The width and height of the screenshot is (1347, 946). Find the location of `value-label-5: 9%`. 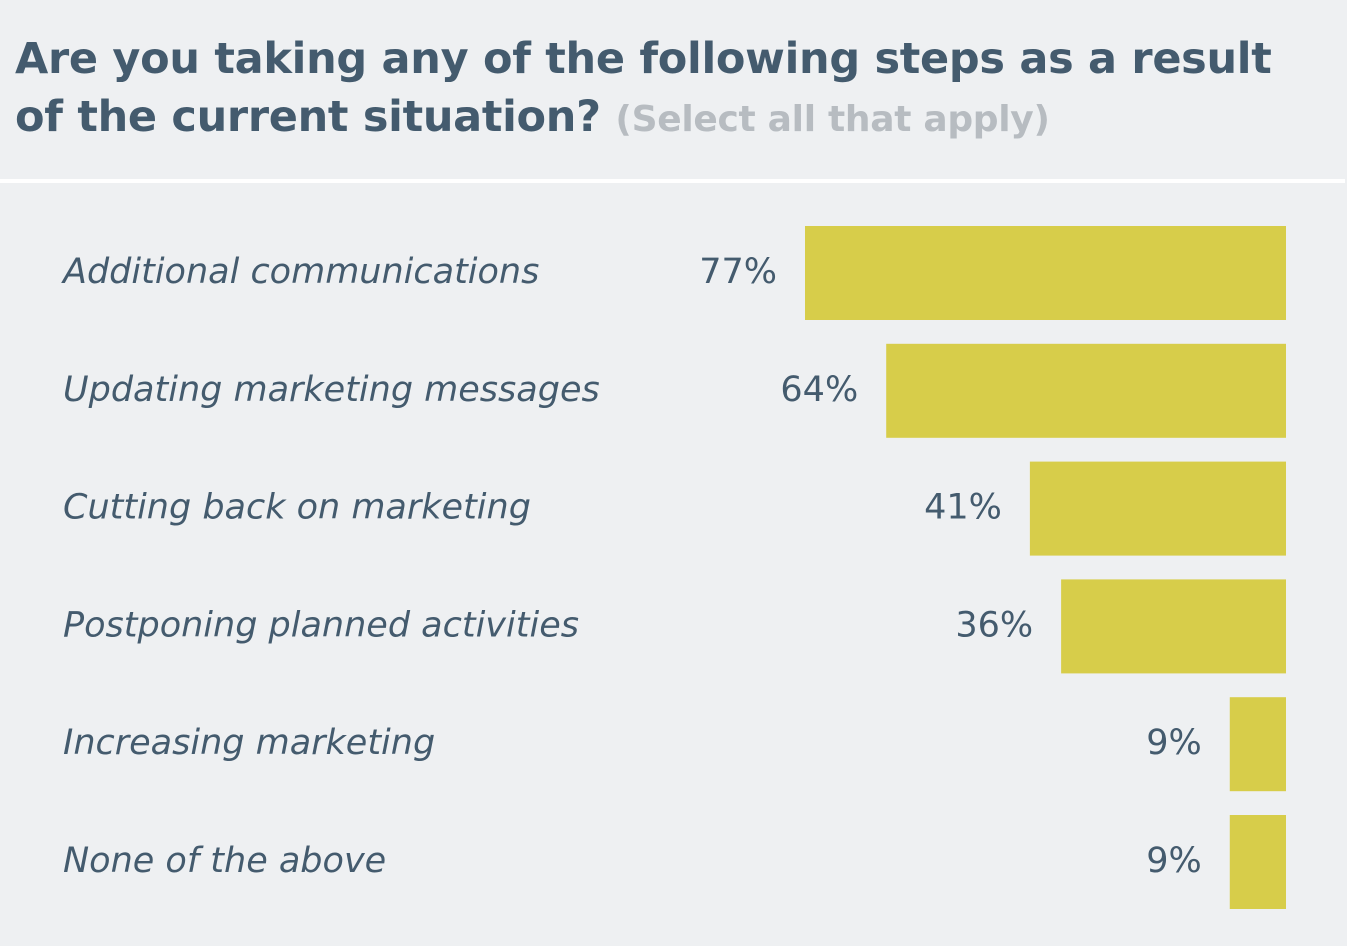

value-label-5: 9% is located at coordinates (1174, 861).